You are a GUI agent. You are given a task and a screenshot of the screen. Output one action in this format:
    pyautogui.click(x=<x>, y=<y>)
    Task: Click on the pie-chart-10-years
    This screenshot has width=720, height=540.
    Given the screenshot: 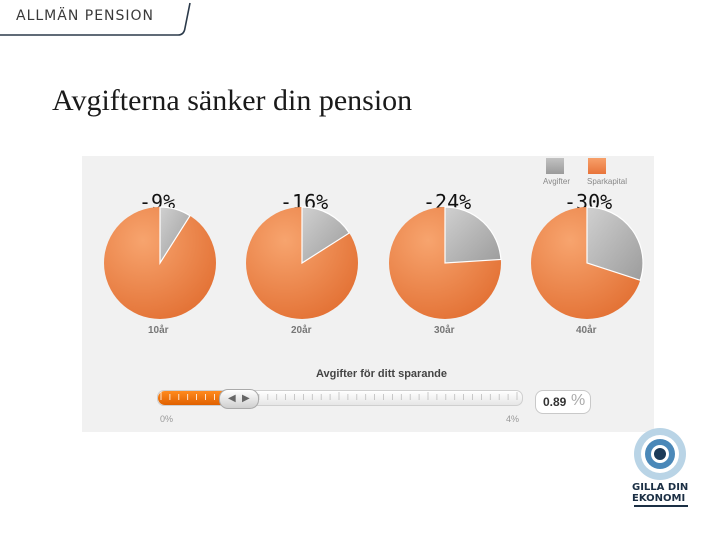 What is the action you would take?
    pyautogui.click(x=160, y=262)
    